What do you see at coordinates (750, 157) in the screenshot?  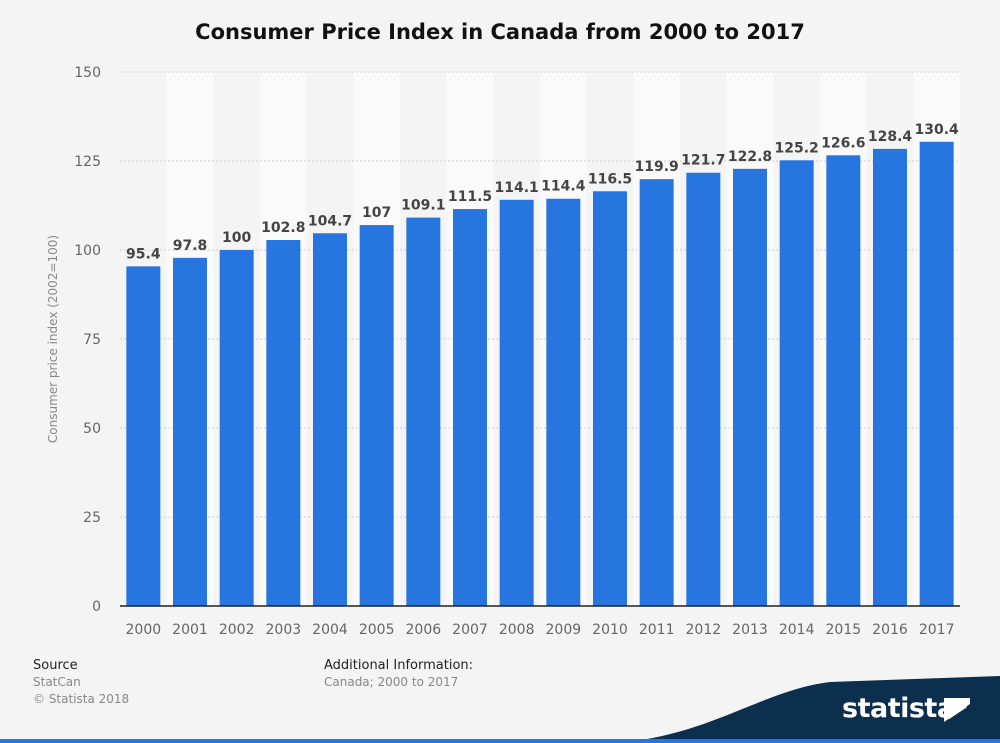 I see `bar-value-label: 122.8` at bounding box center [750, 157].